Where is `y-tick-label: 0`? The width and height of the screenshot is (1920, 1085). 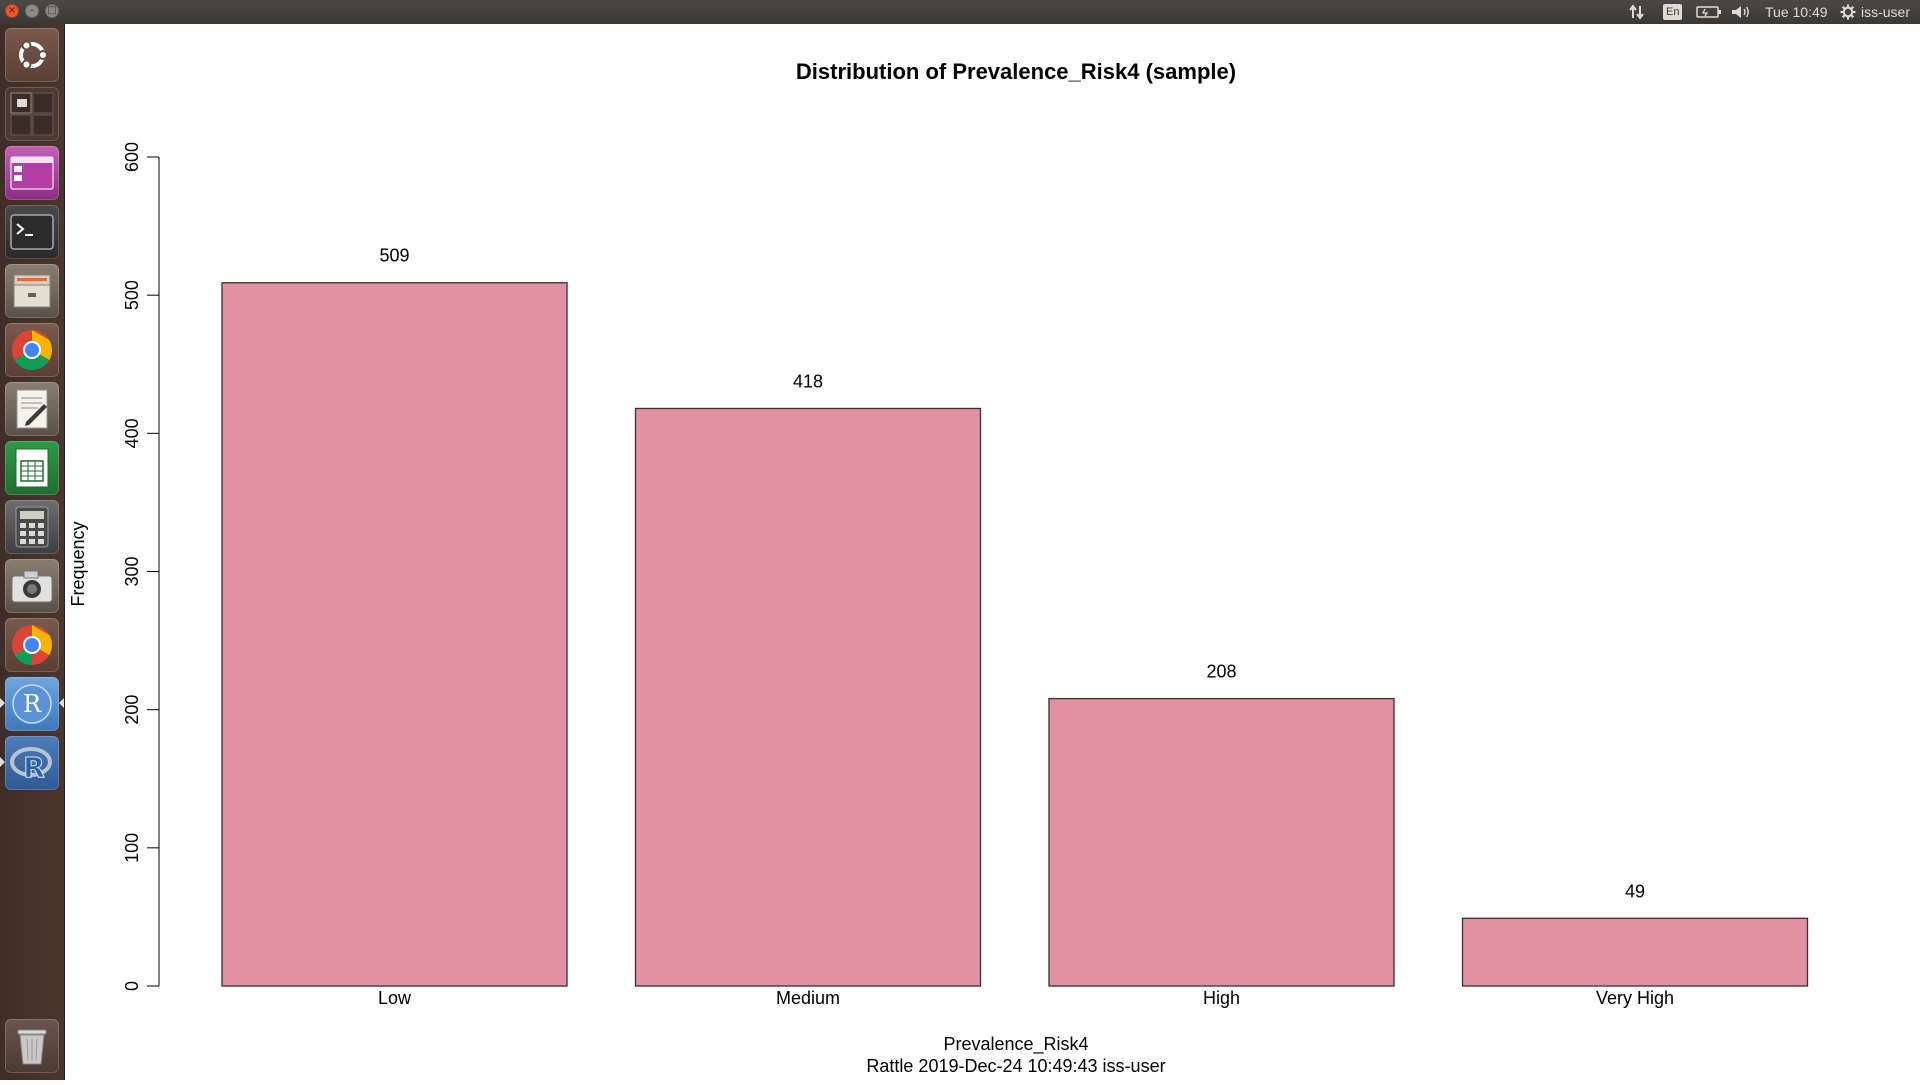 y-tick-label: 0 is located at coordinates (132, 986).